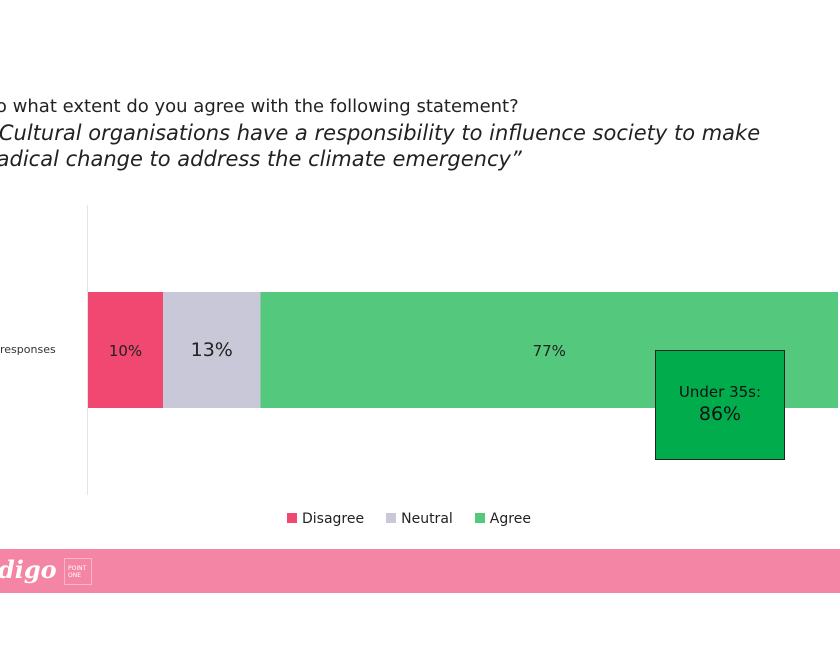 The width and height of the screenshot is (840, 660). I want to click on point-one-logo: POINT ONE, so click(78, 571).